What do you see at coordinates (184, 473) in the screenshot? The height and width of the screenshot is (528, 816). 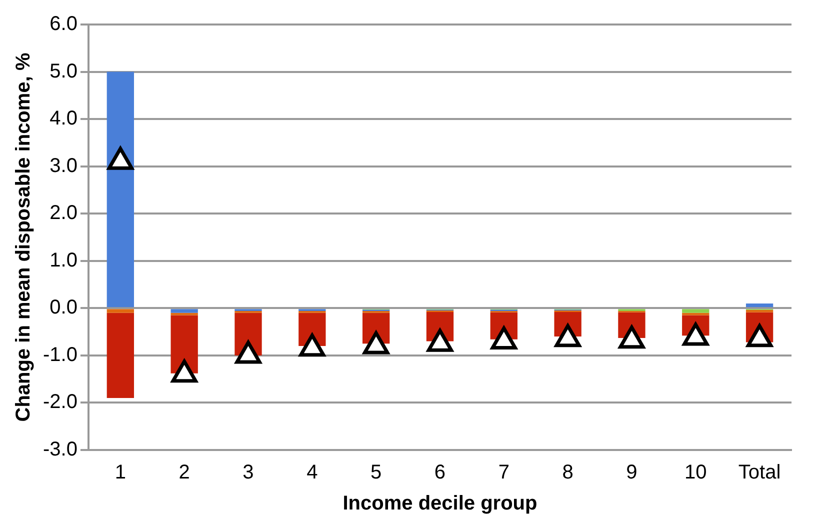 I see `x-tick-label: 2` at bounding box center [184, 473].